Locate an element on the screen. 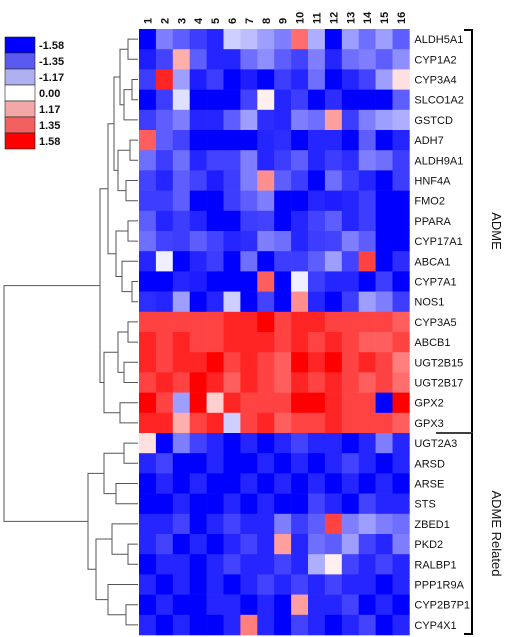  row-label: PPP1R9A is located at coordinates (439, 586).